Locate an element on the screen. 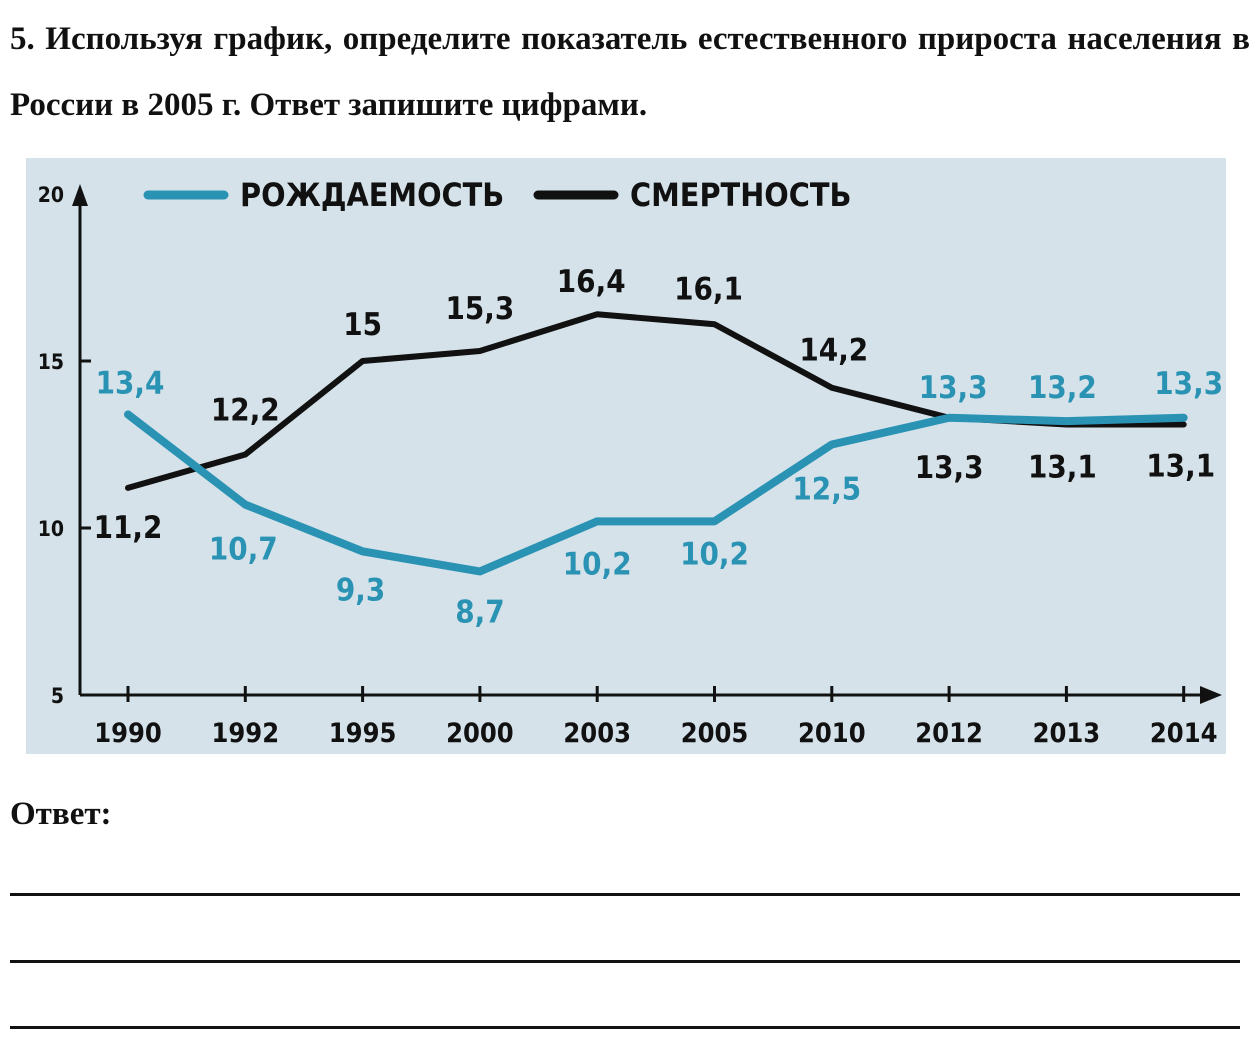 The width and height of the screenshot is (1254, 1040). x-tick-label: 2005 is located at coordinates (715, 733).